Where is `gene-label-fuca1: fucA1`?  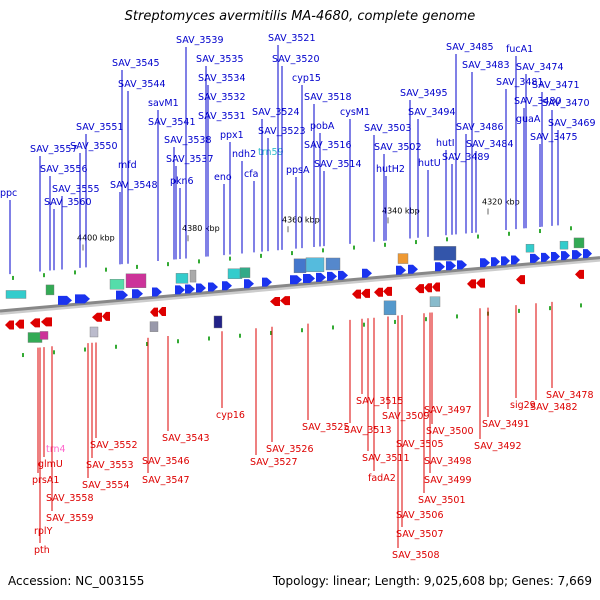
gene-label-fuca1: fucA1 is located at coordinates (519, 49).